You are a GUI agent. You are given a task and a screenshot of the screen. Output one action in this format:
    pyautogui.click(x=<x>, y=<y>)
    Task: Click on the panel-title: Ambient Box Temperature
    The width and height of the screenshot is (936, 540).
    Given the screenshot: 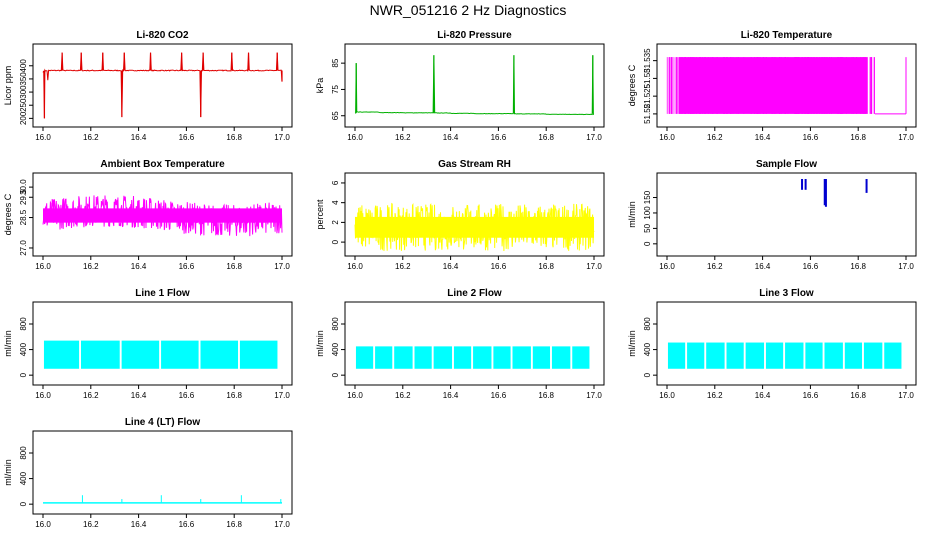 What is the action you would take?
    pyautogui.click(x=162, y=164)
    